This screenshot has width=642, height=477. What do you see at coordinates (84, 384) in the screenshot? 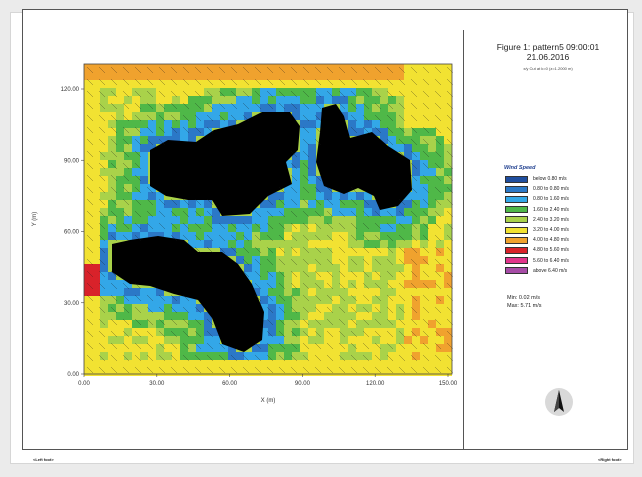
I see `x-tick-label: 0.00` at bounding box center [84, 384].